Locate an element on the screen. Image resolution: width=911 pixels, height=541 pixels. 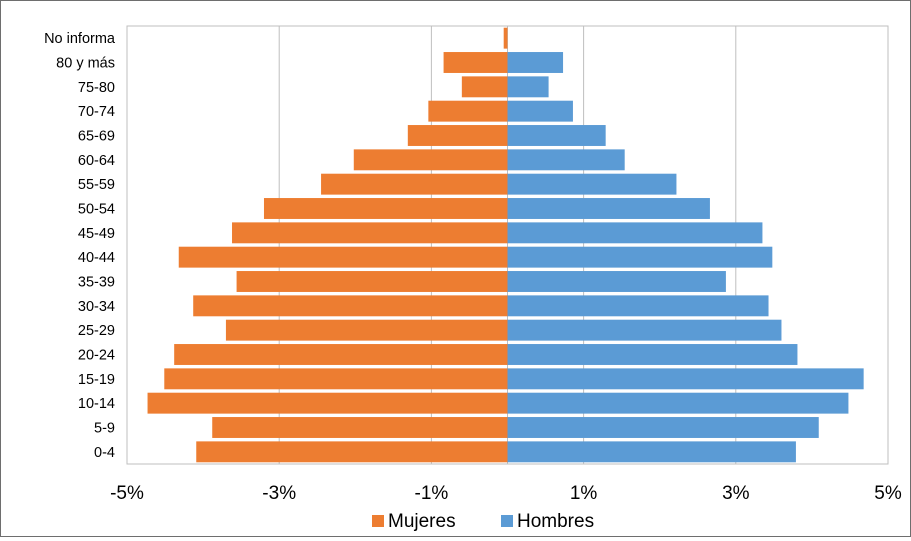
x-axis-labels: -5% -3% -1% 1% 3% 5% is located at coordinates (506, 493).